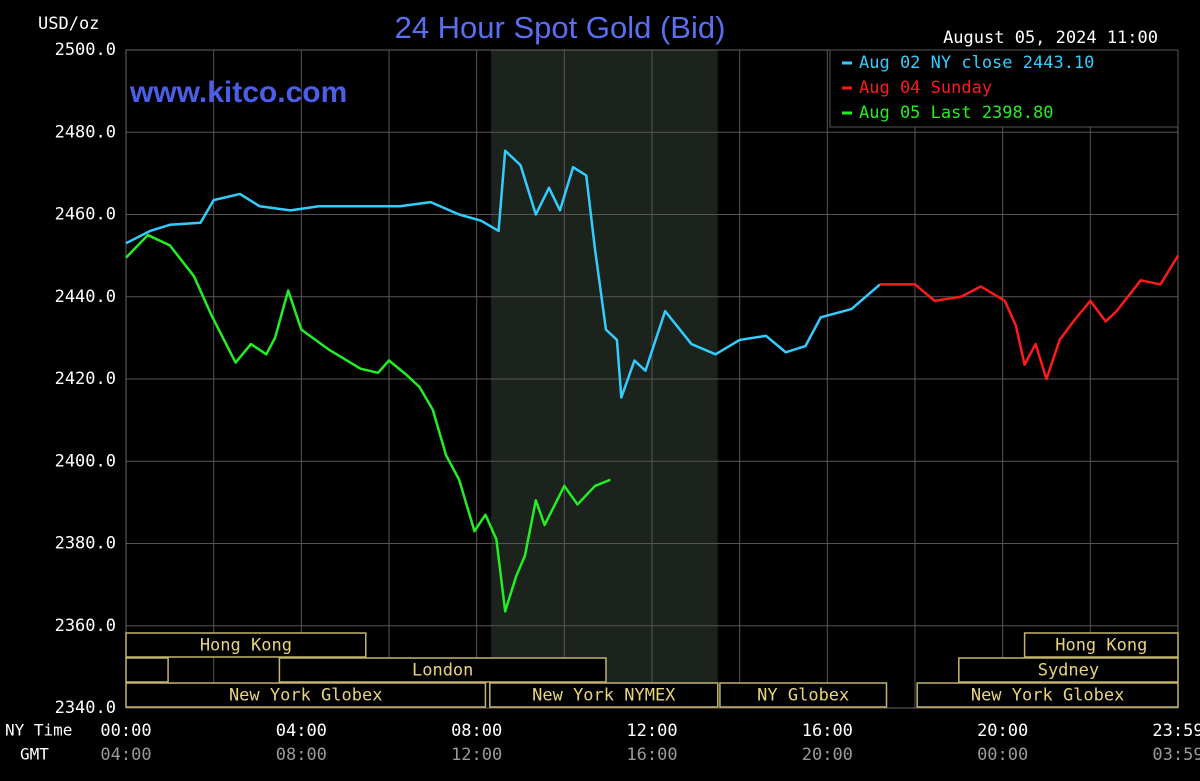  I want to click on x-tick-label-gmt: 08:00, so click(301, 755).